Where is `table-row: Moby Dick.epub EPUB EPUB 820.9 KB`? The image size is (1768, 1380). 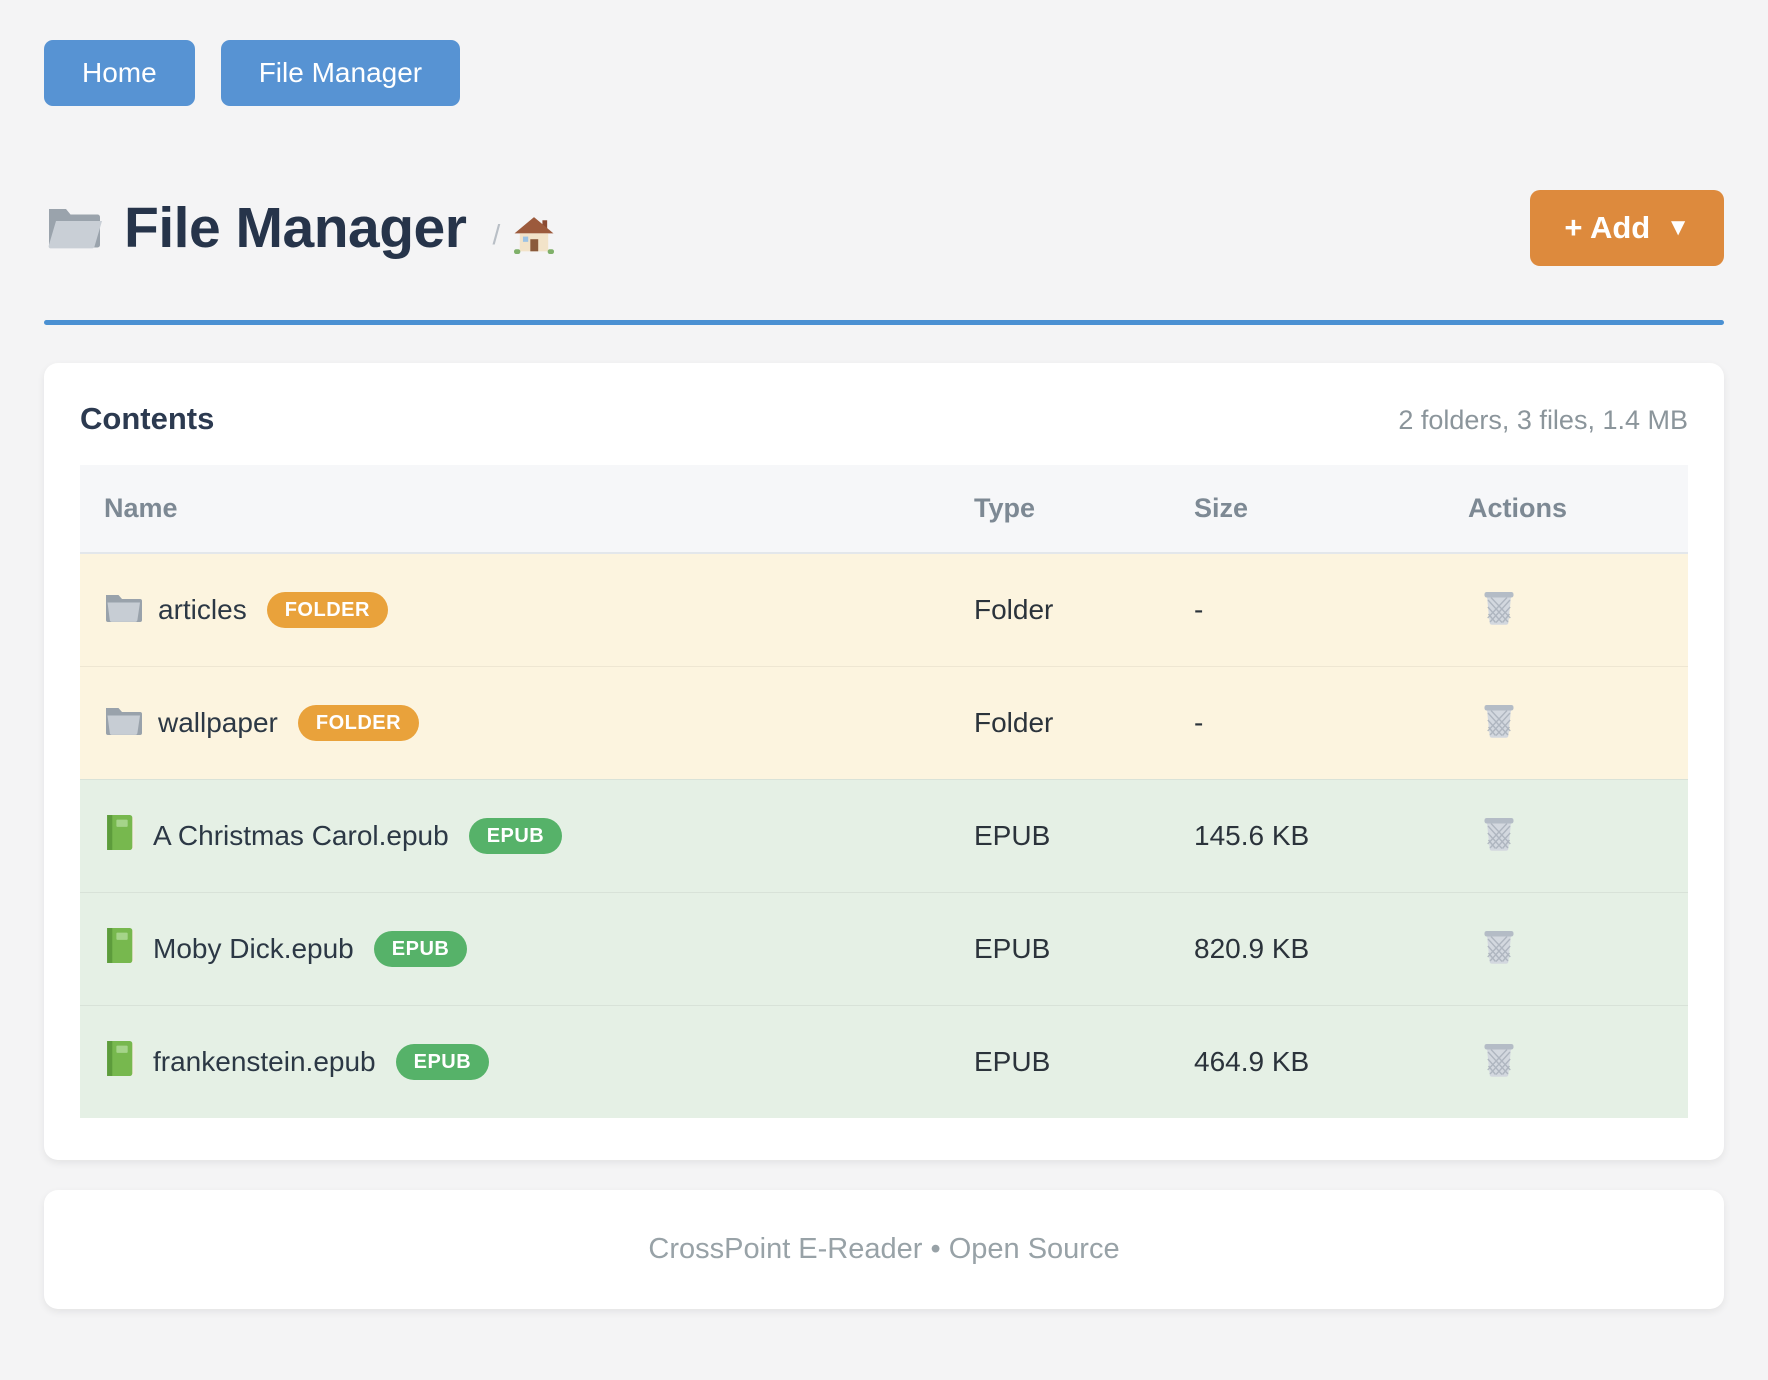
table-row: Moby Dick.epub EPUB EPUB 820.9 KB is located at coordinates (884, 948).